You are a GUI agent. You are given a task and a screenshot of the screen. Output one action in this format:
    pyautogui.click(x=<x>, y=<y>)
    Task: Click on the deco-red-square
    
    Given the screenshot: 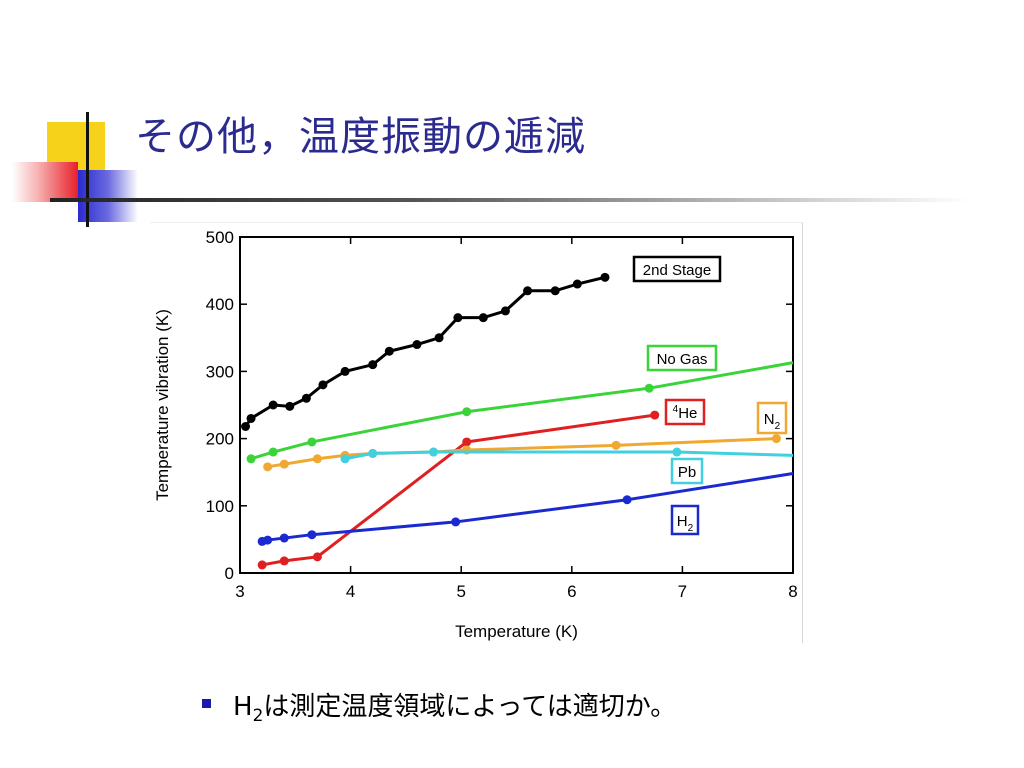 What is the action you would take?
    pyautogui.click(x=45, y=182)
    